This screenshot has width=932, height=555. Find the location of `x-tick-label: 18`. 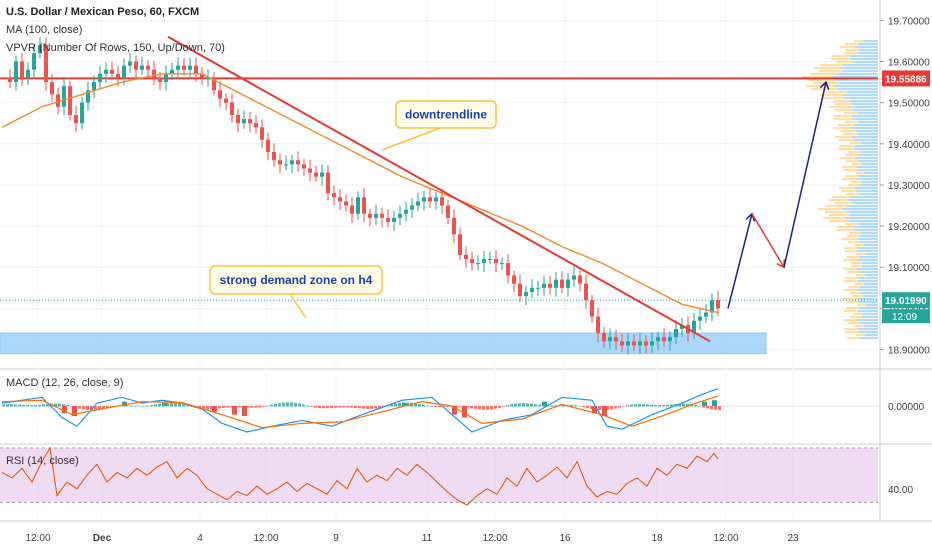

x-tick-label: 18 is located at coordinates (657, 538).